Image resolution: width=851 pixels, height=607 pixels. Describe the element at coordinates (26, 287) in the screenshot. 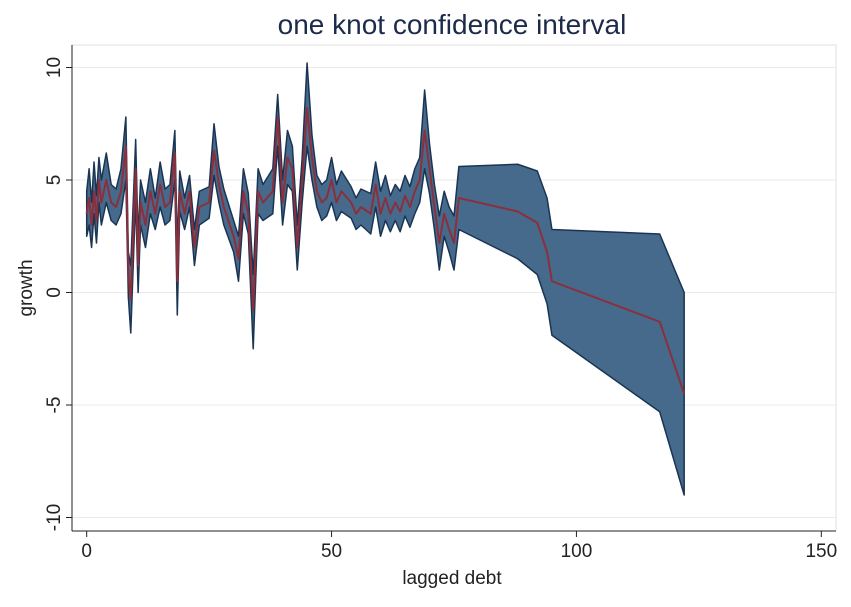

I see `y-axis-label: growth` at that location.